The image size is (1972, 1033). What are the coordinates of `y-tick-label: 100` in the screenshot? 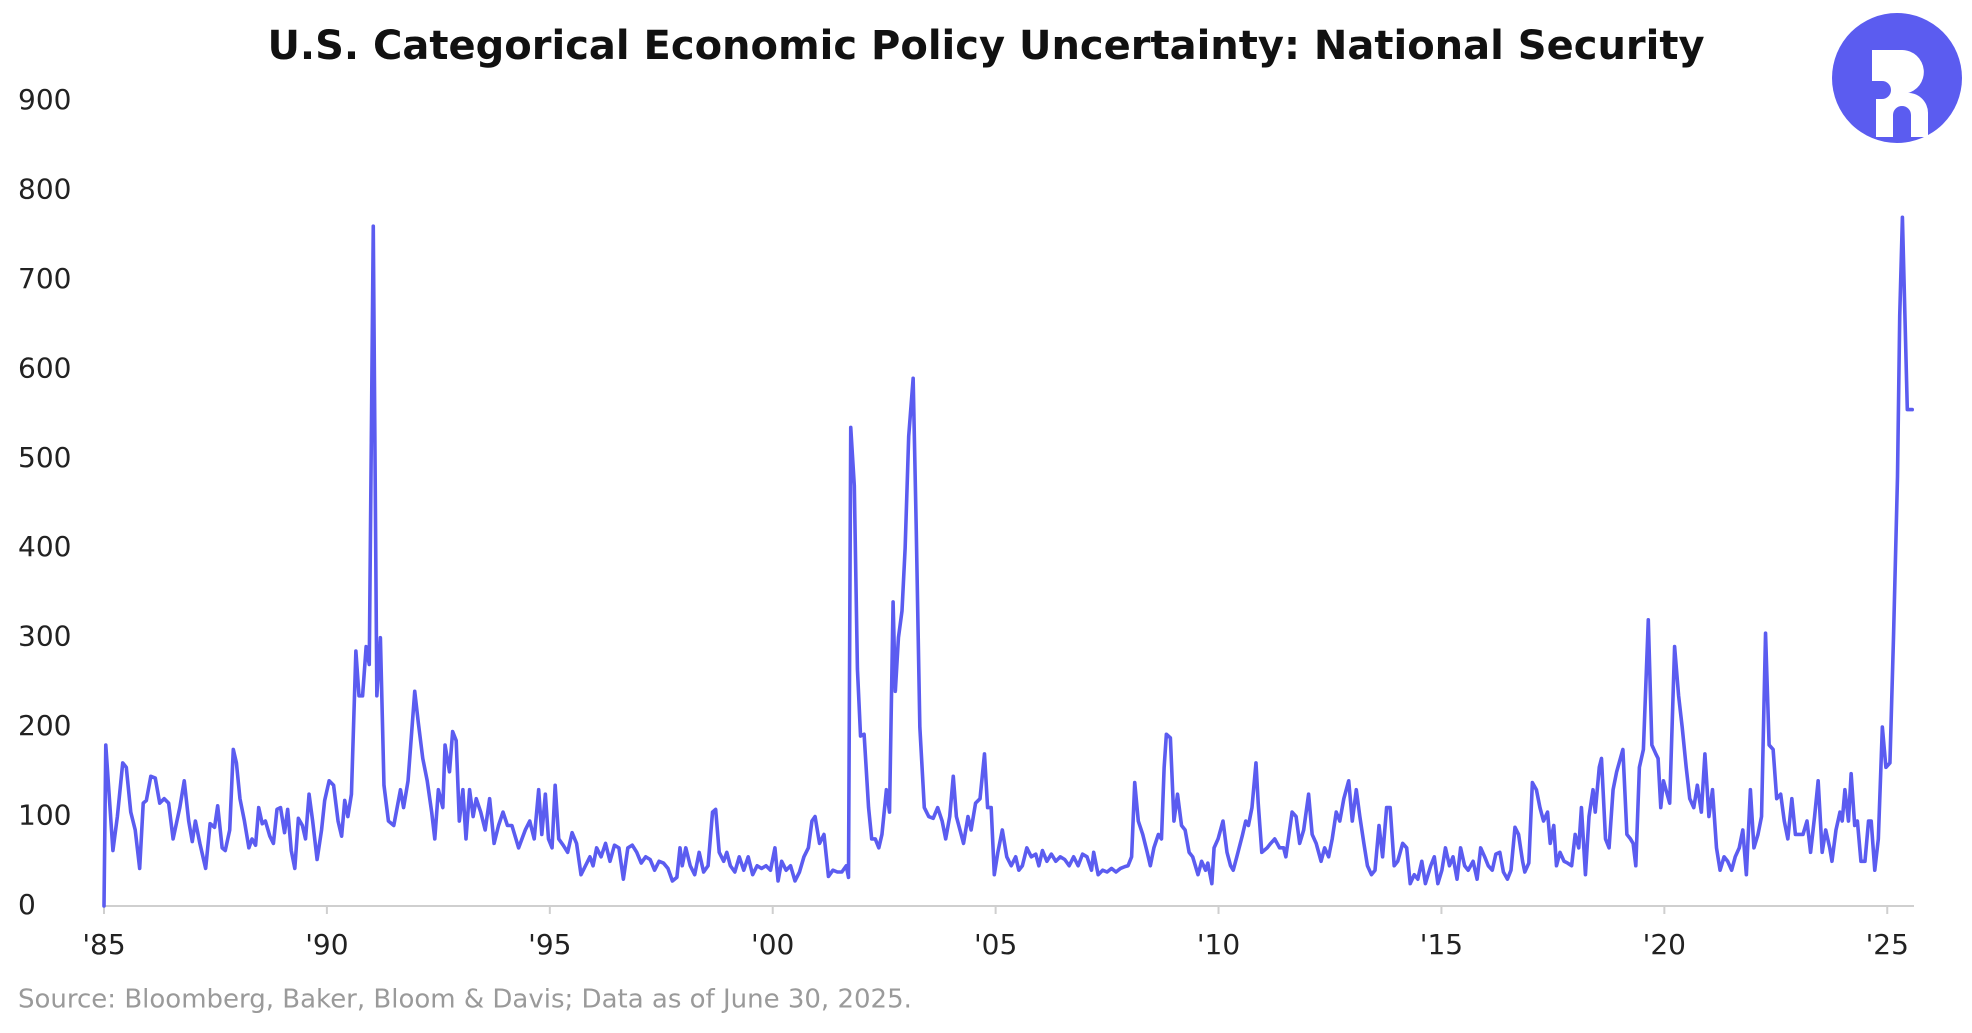 It's located at (44, 815).